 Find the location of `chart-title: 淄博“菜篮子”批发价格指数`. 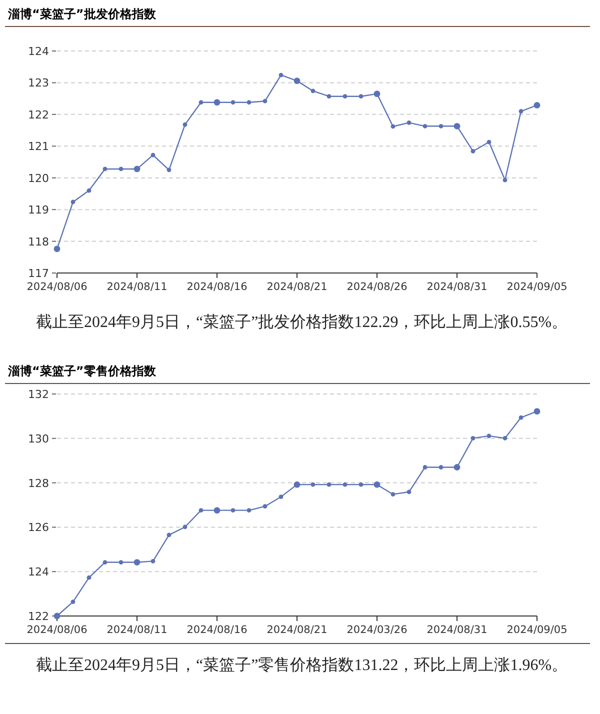

chart-title: 淄博“菜篮子”批发价格指数 is located at coordinates (82, 14).